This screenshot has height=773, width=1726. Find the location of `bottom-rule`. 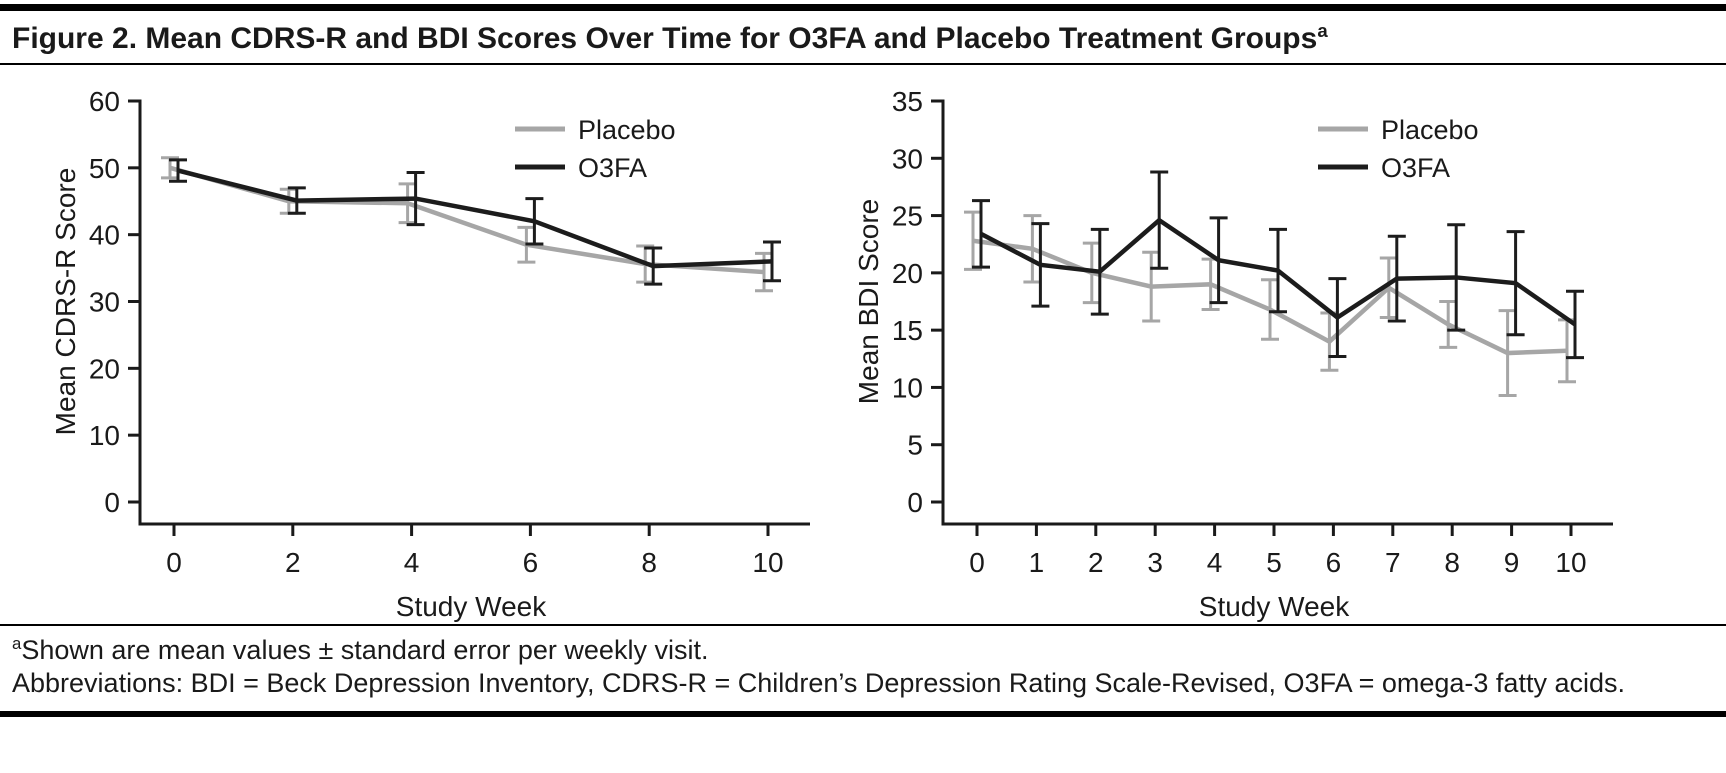

bottom-rule is located at coordinates (863, 713).